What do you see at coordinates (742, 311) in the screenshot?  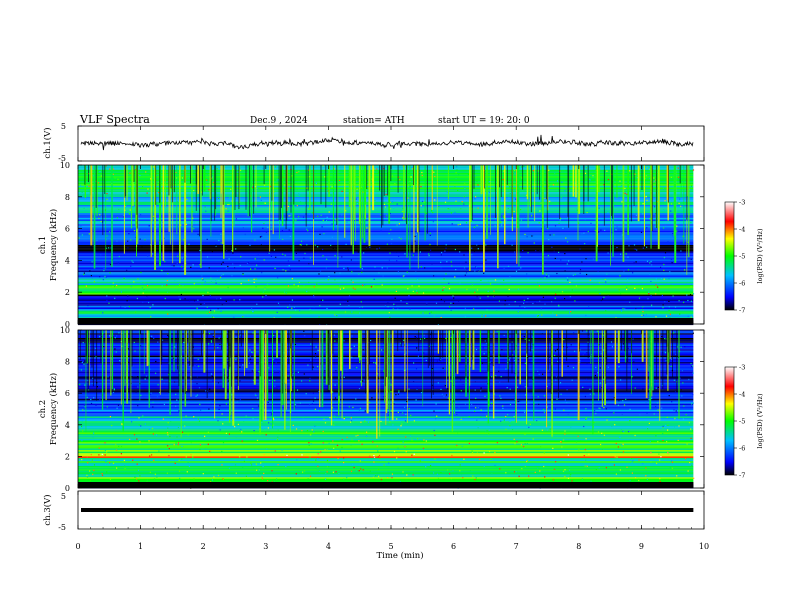 I see `colorbar-tick-label: -7` at bounding box center [742, 311].